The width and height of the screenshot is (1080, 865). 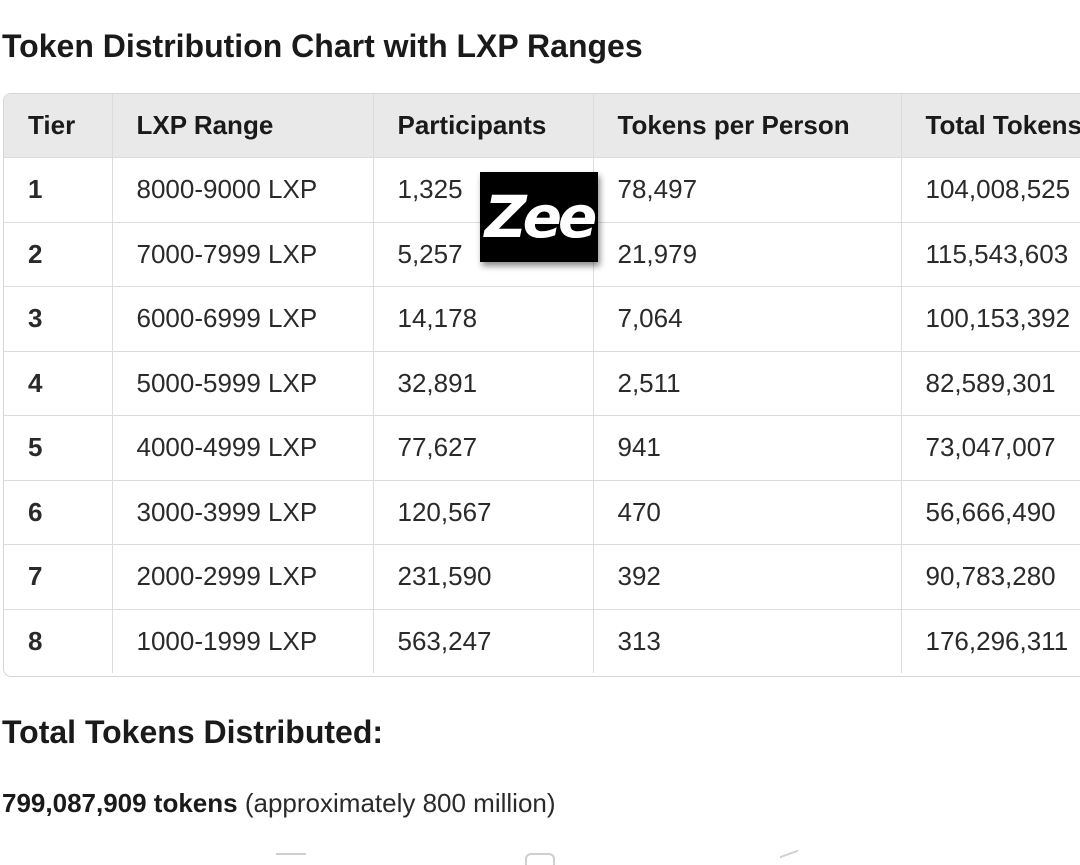 I want to click on tier-cell: 7, so click(x=58, y=577).